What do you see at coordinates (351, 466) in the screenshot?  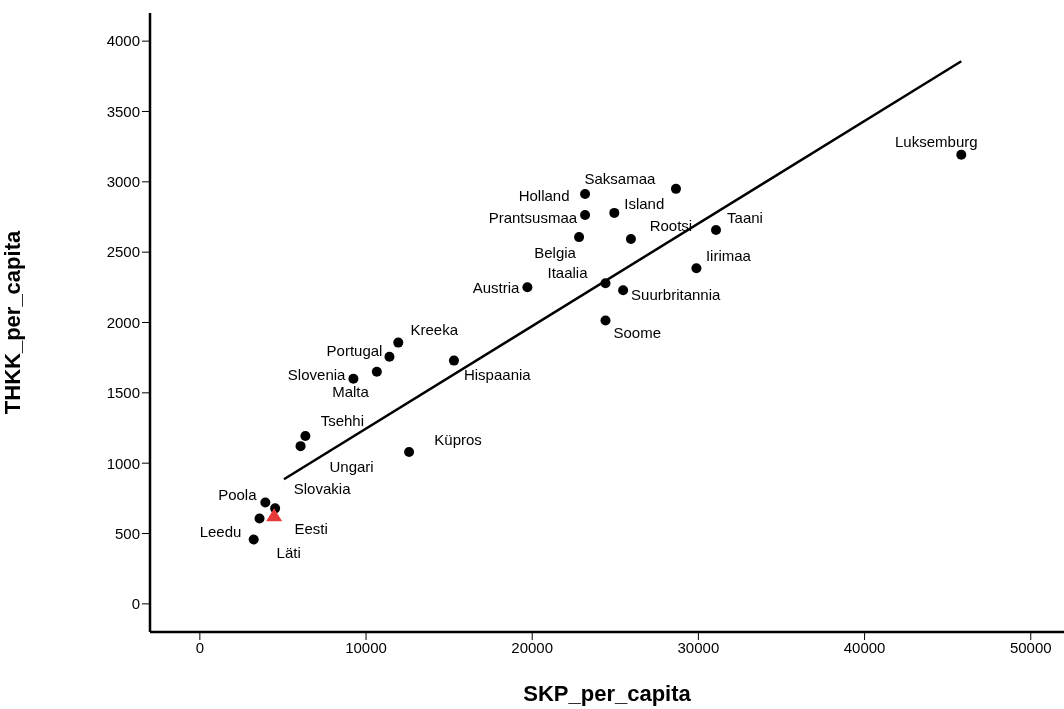 I see `annotation: Ungari` at bounding box center [351, 466].